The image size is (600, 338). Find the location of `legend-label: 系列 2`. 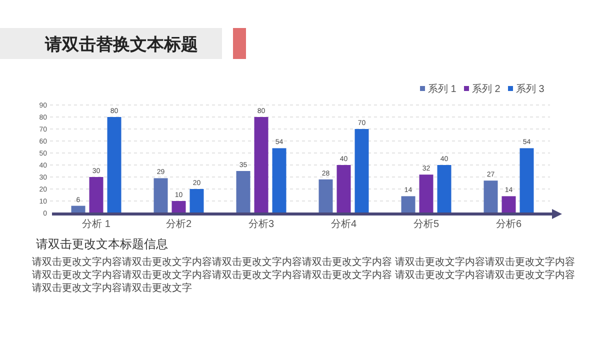

legend-label: 系列 2 is located at coordinates (486, 89).